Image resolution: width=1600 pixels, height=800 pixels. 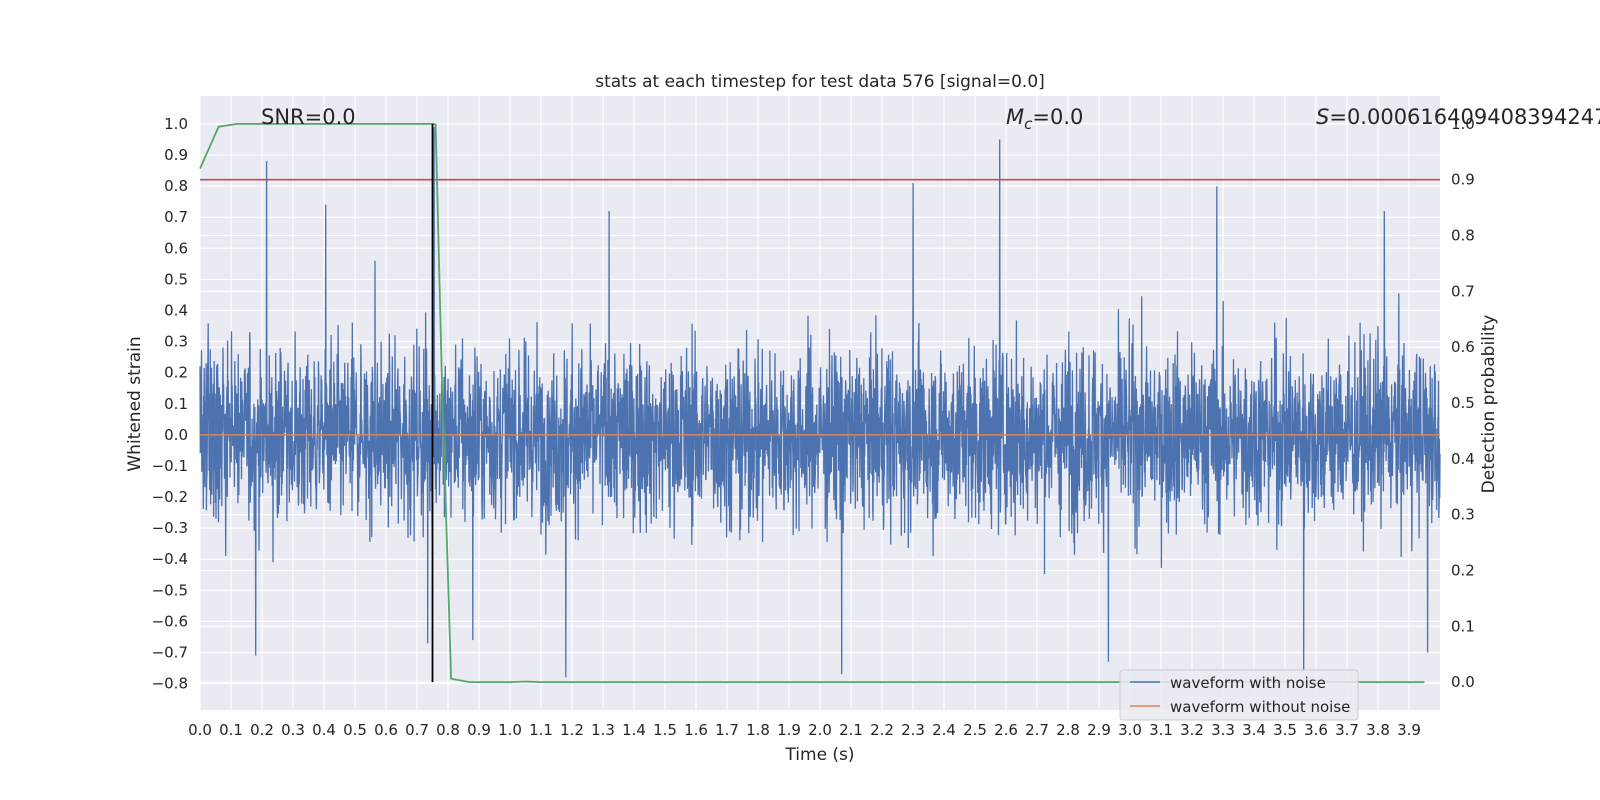 I want to click on y-left-tick-label: −0.3, so click(x=170, y=528).